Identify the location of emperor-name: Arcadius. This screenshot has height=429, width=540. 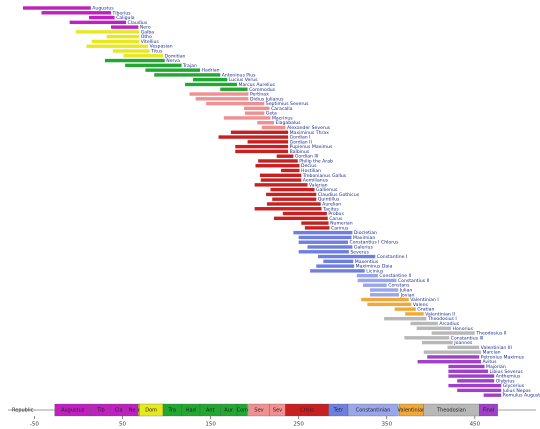
(449, 324).